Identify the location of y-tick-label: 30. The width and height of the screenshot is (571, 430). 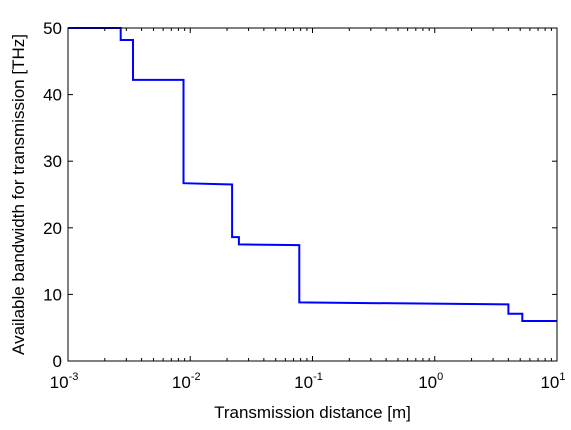
(52, 161).